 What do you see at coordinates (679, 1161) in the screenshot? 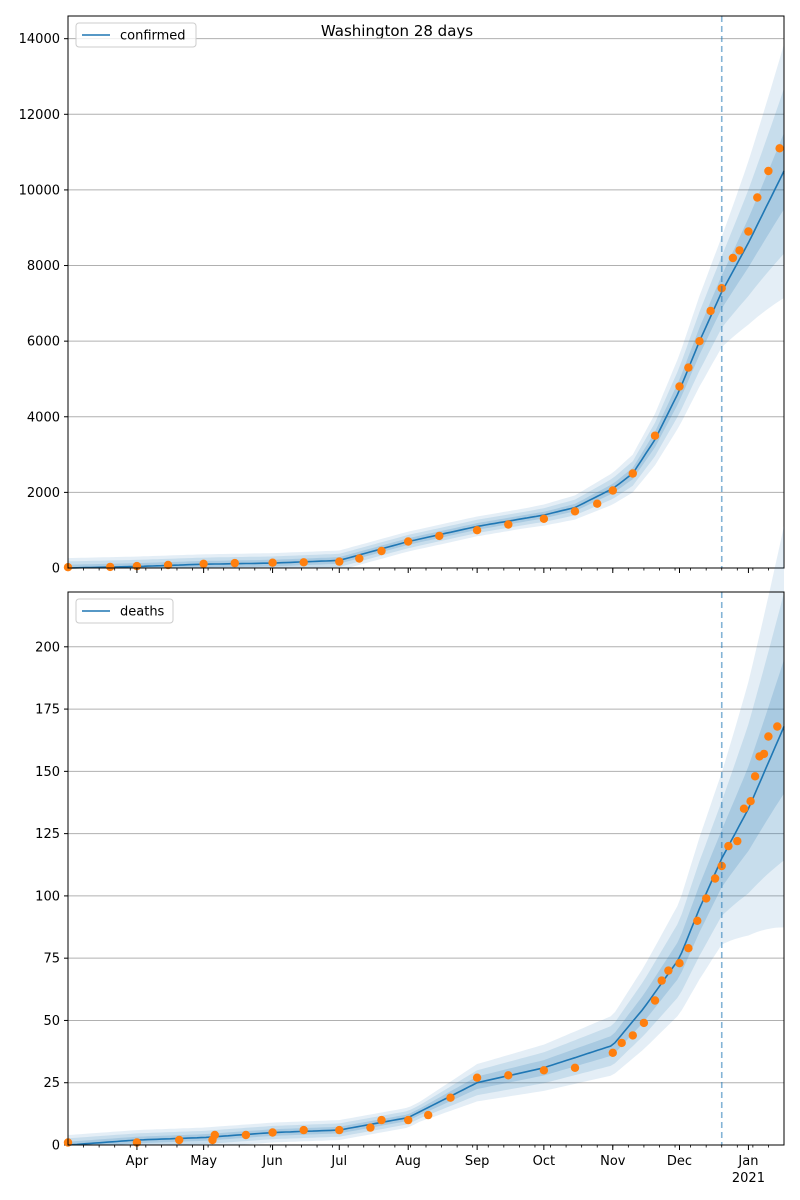
I see `x-tick-label: Dec` at bounding box center [679, 1161].